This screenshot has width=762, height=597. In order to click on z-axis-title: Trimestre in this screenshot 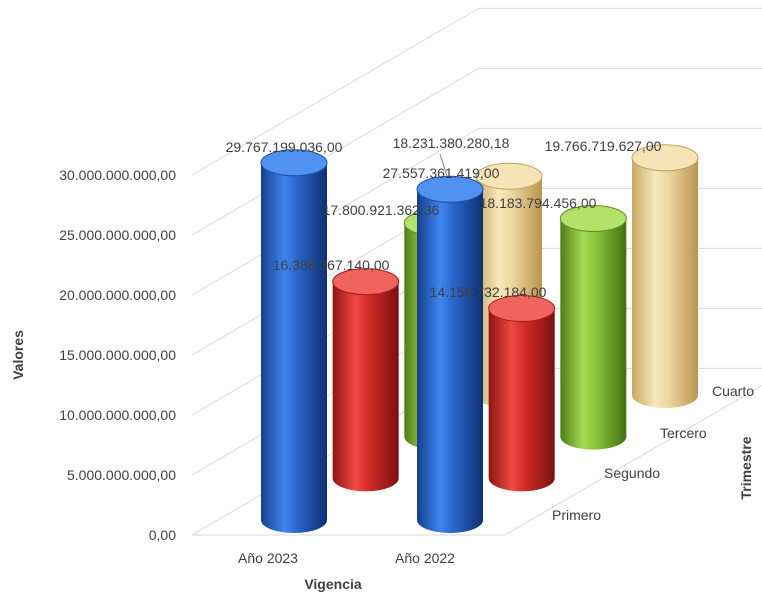, I will do `click(746, 467)`.